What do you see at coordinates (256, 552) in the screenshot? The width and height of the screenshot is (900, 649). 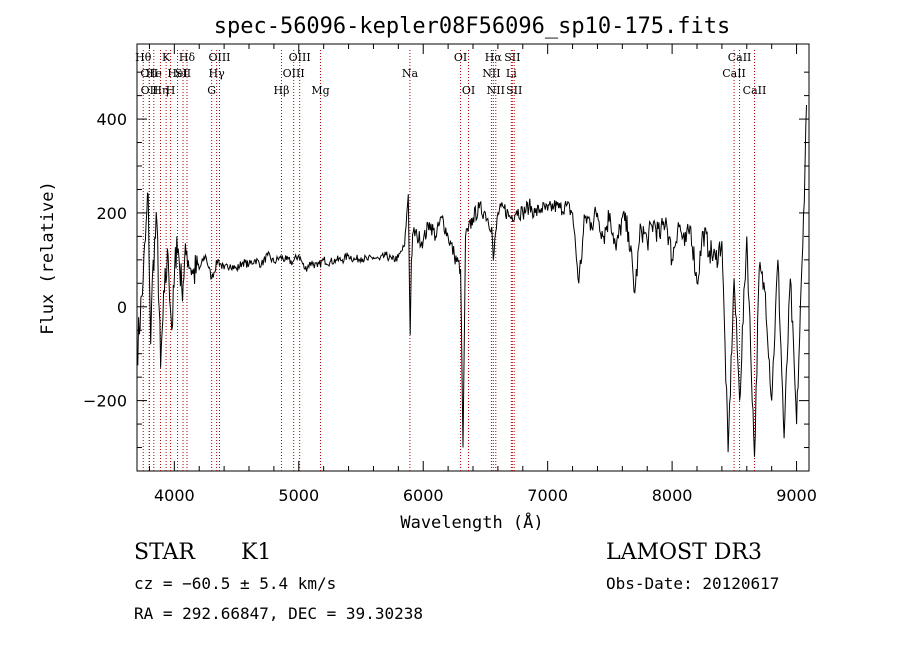 I see `object-subclass: K1` at bounding box center [256, 552].